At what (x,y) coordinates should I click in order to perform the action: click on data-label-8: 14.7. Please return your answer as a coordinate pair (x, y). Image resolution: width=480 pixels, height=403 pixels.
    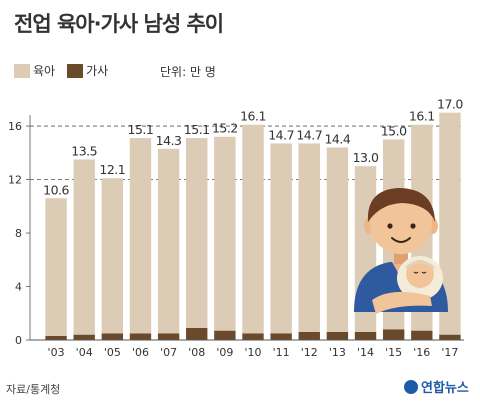
    Looking at the image, I should click on (281, 134).